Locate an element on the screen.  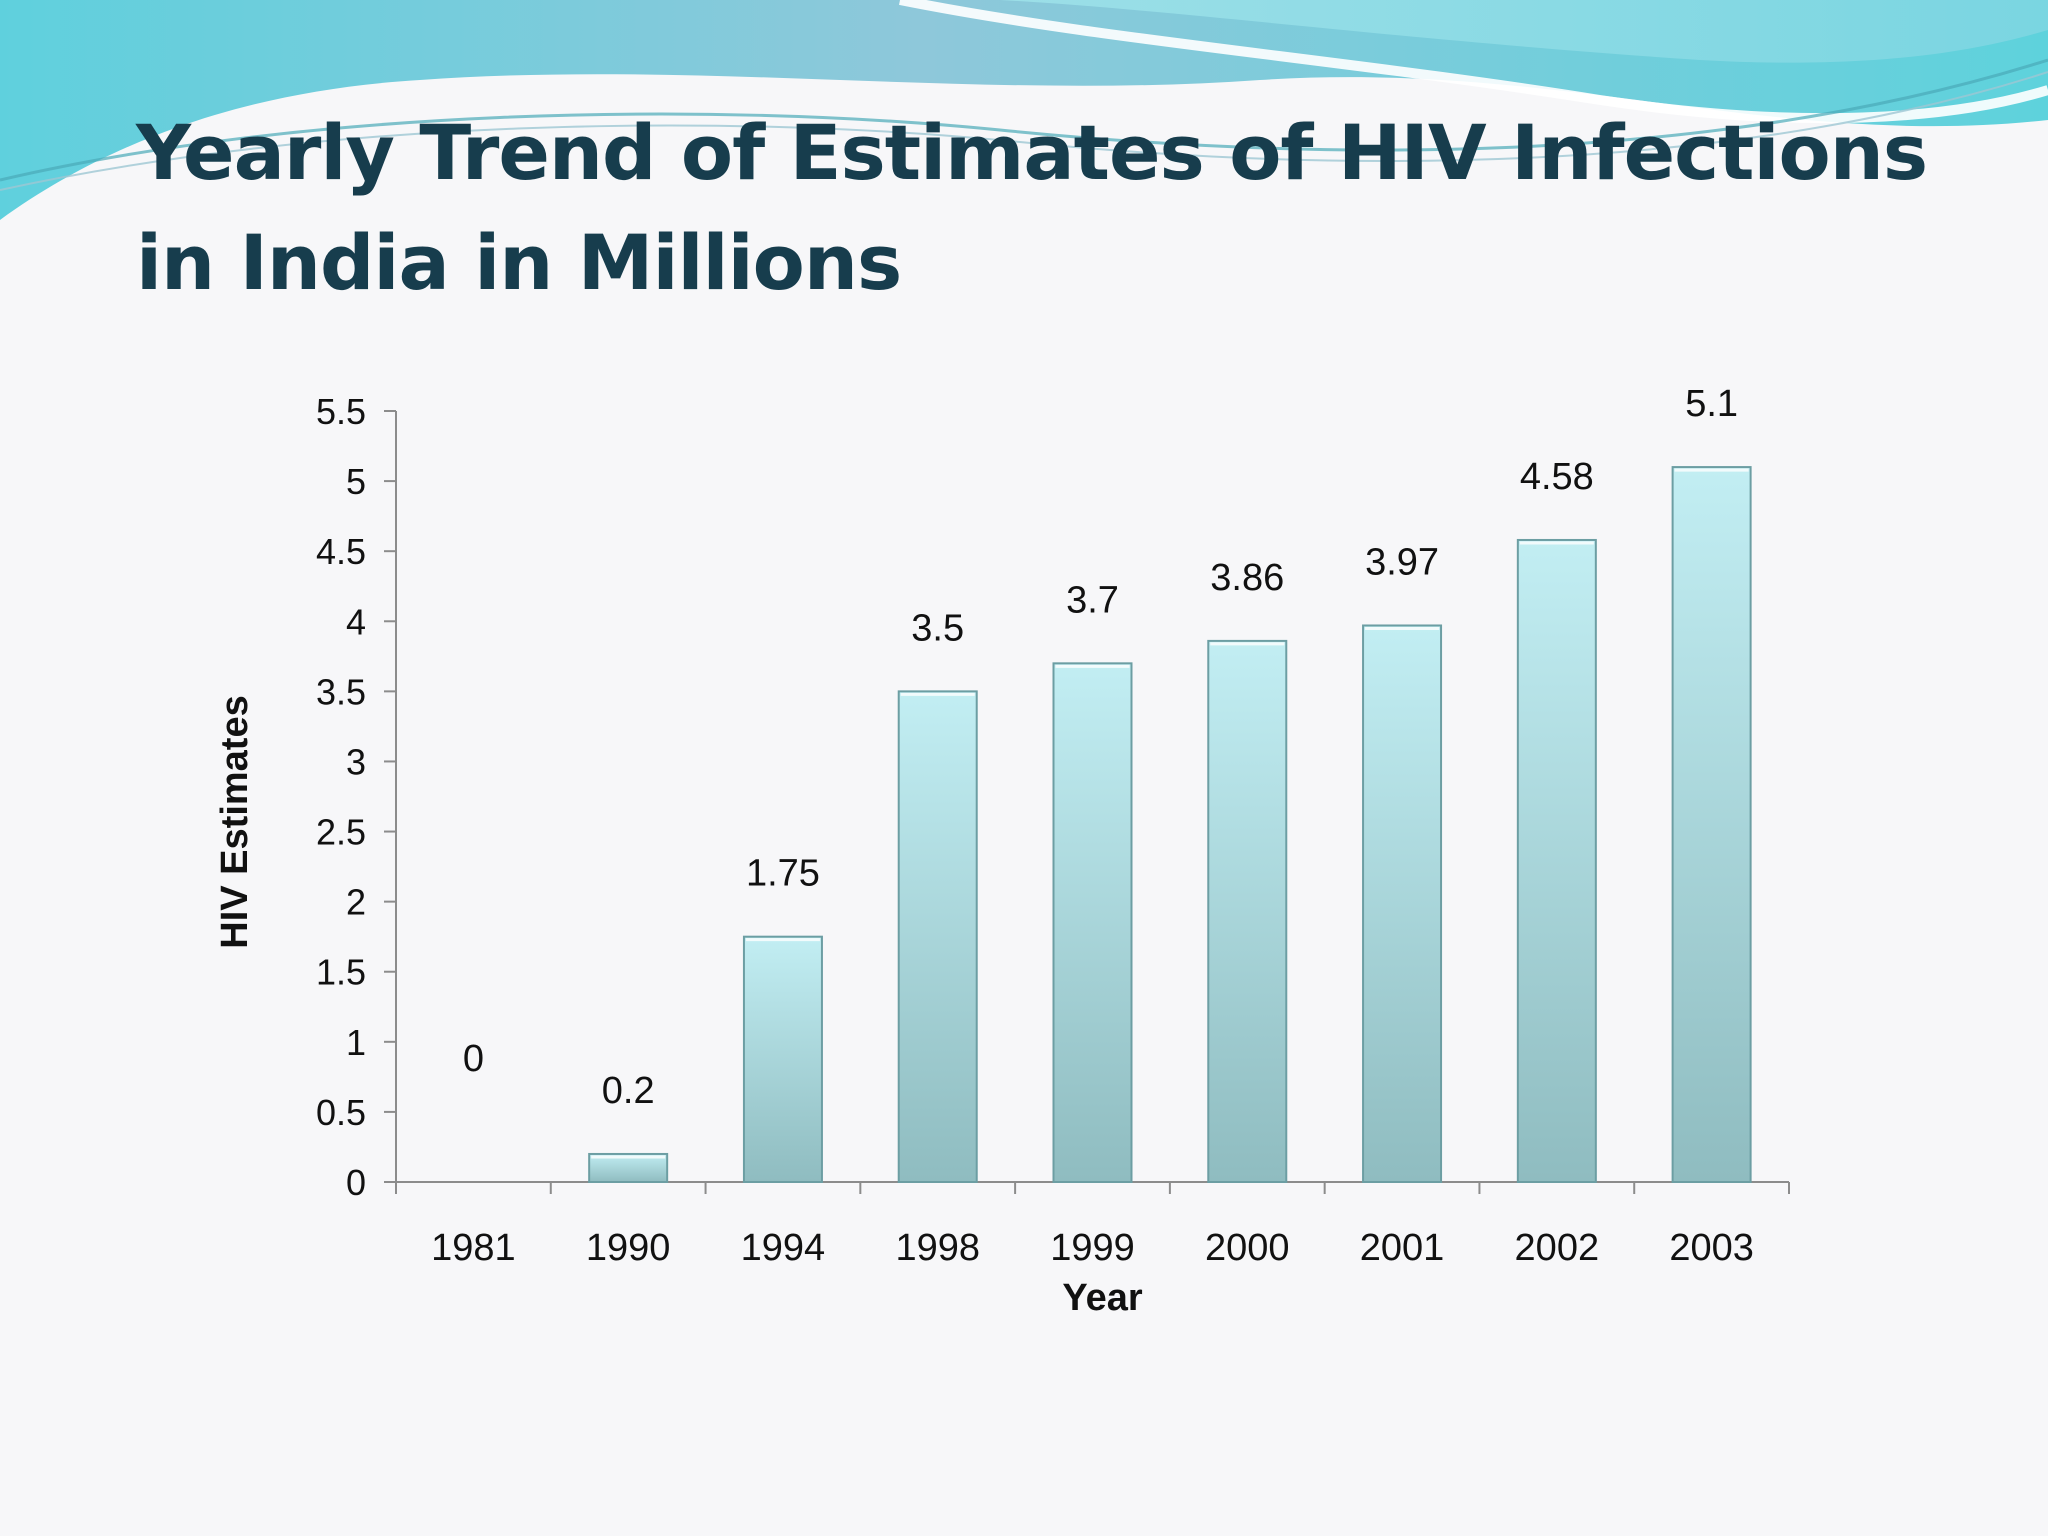
data-label: 3.5 is located at coordinates (937, 628).